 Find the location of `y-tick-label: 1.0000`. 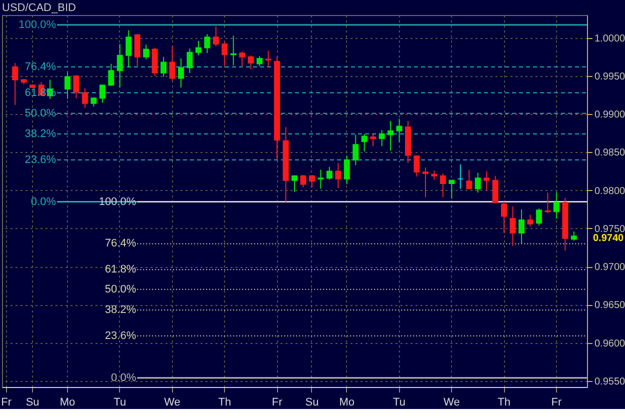

y-tick-label: 1.0000 is located at coordinates (609, 38).